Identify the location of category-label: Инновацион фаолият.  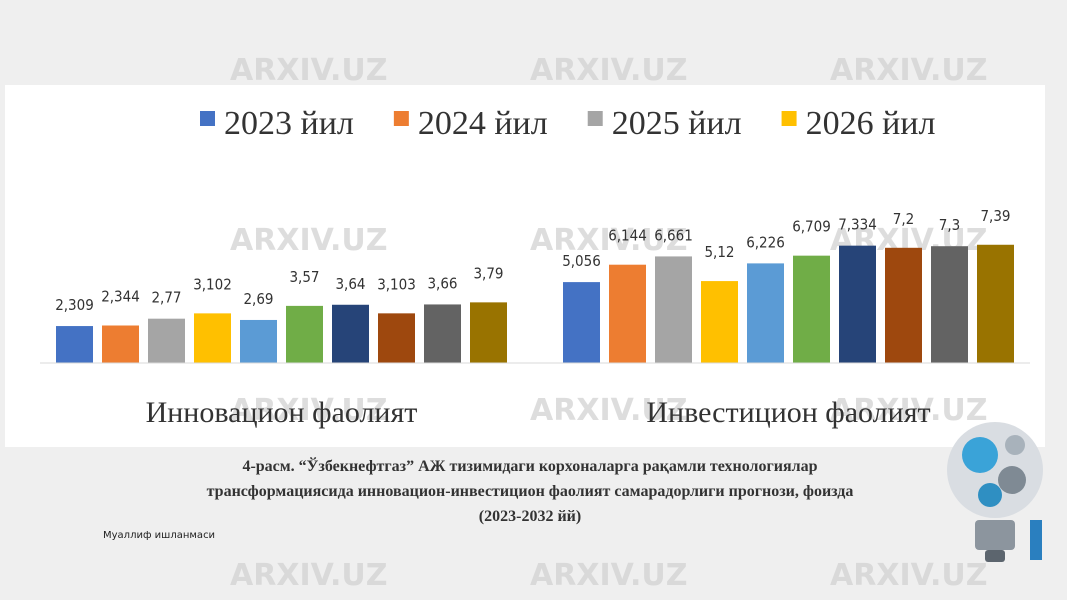
(282, 412).